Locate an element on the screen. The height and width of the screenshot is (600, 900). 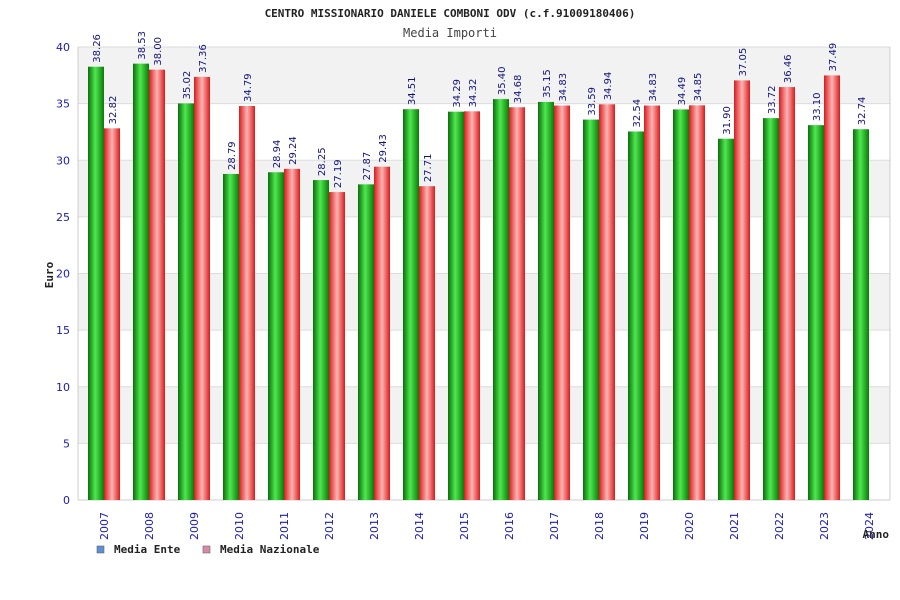
x-axis-label: Anno is located at coordinates (876, 534).